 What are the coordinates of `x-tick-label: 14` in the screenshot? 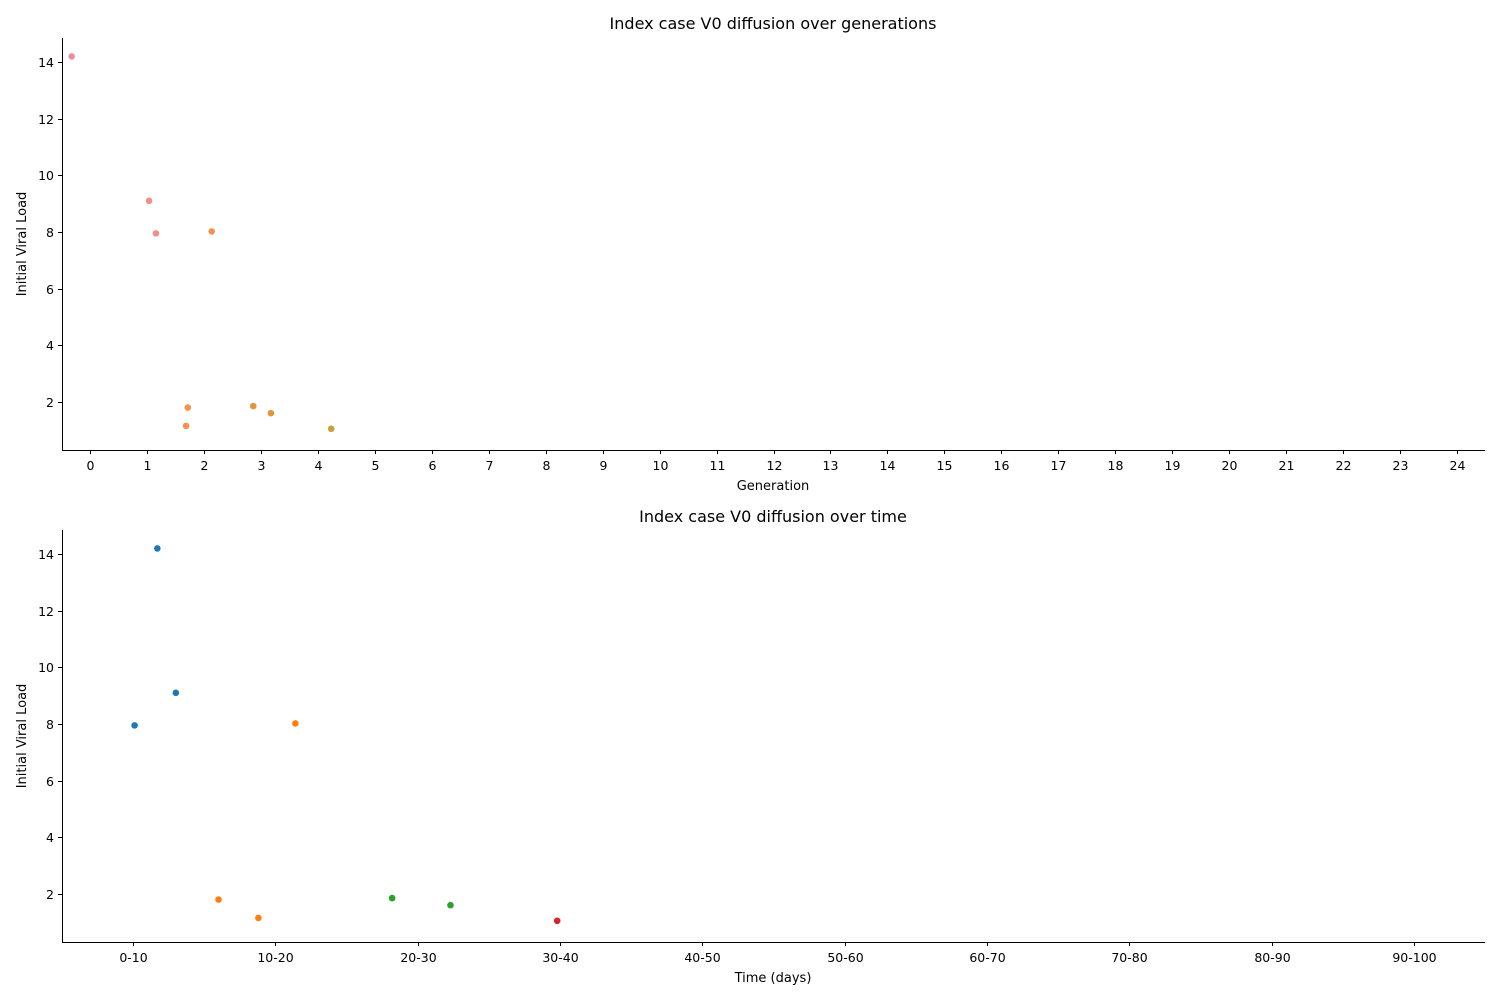 It's located at (888, 465).